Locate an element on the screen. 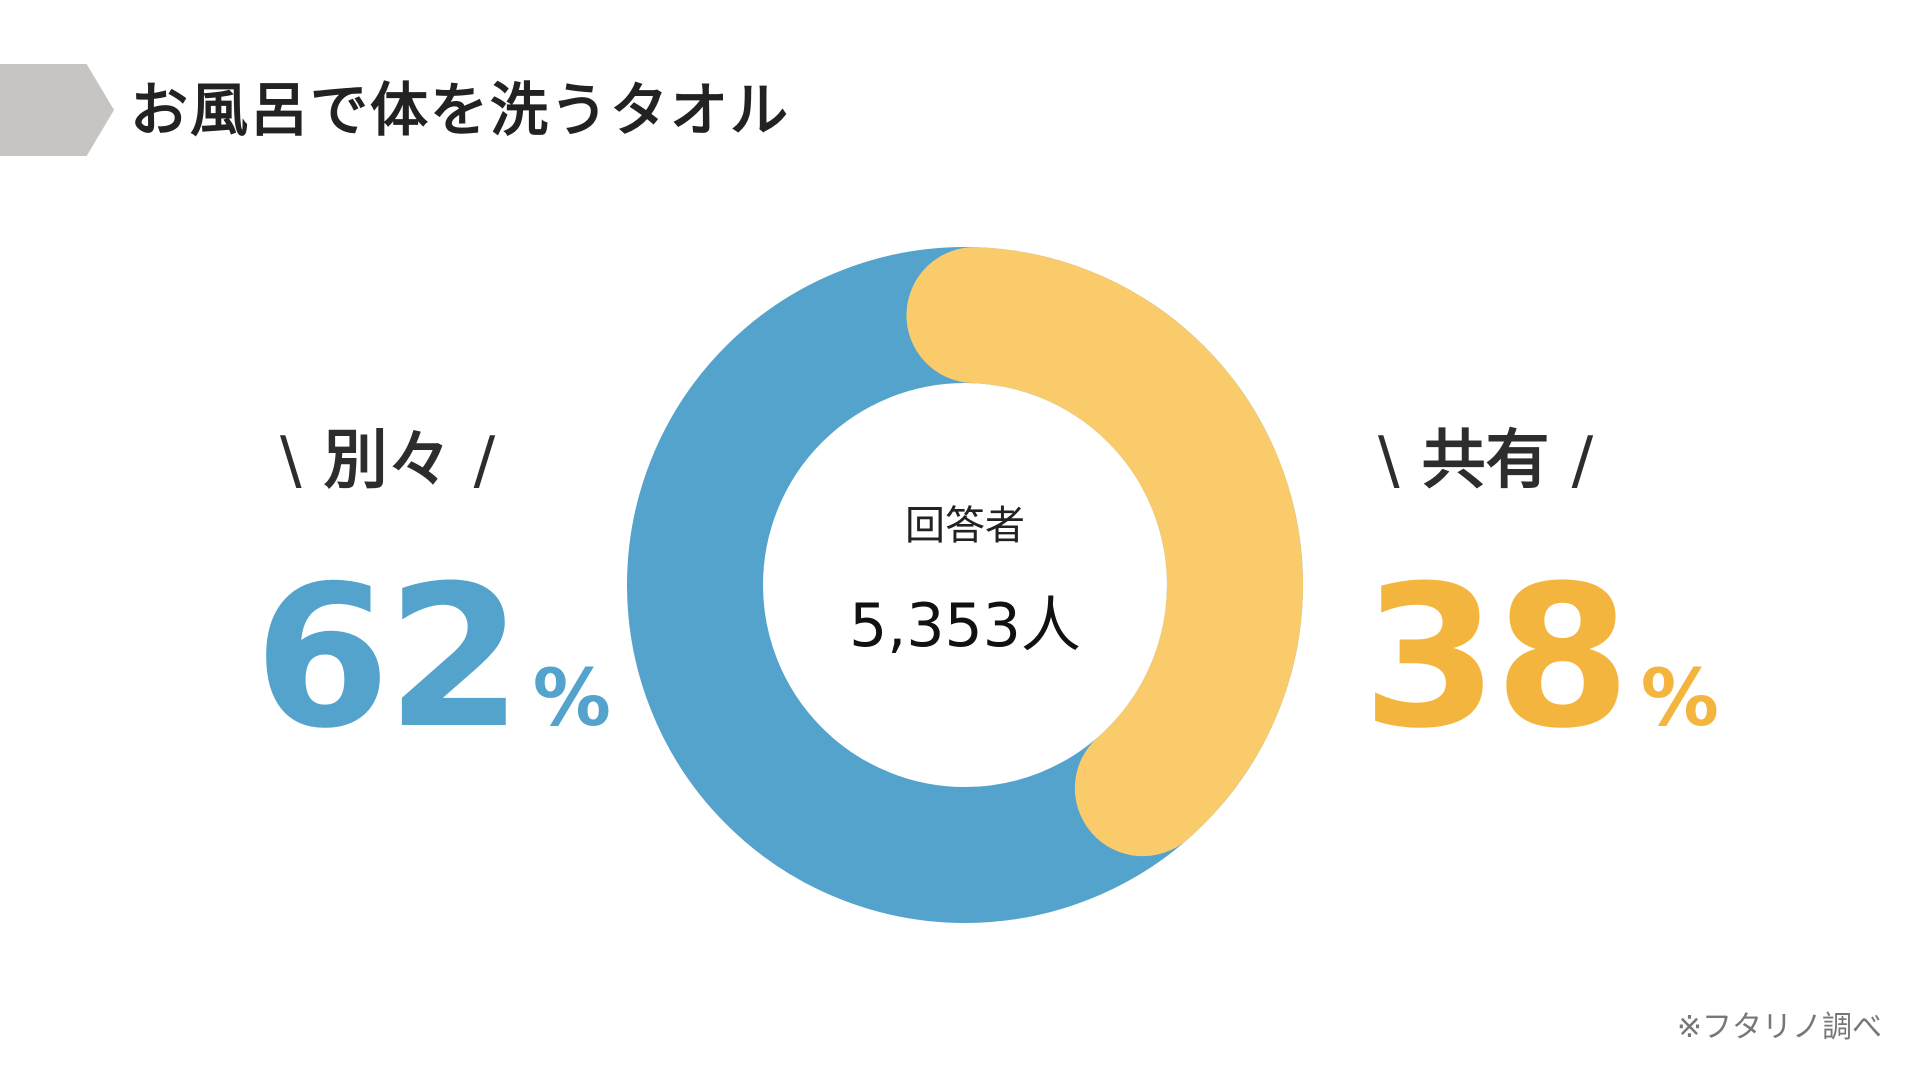  percentage-value-right: 38% is located at coordinates (1540, 658).